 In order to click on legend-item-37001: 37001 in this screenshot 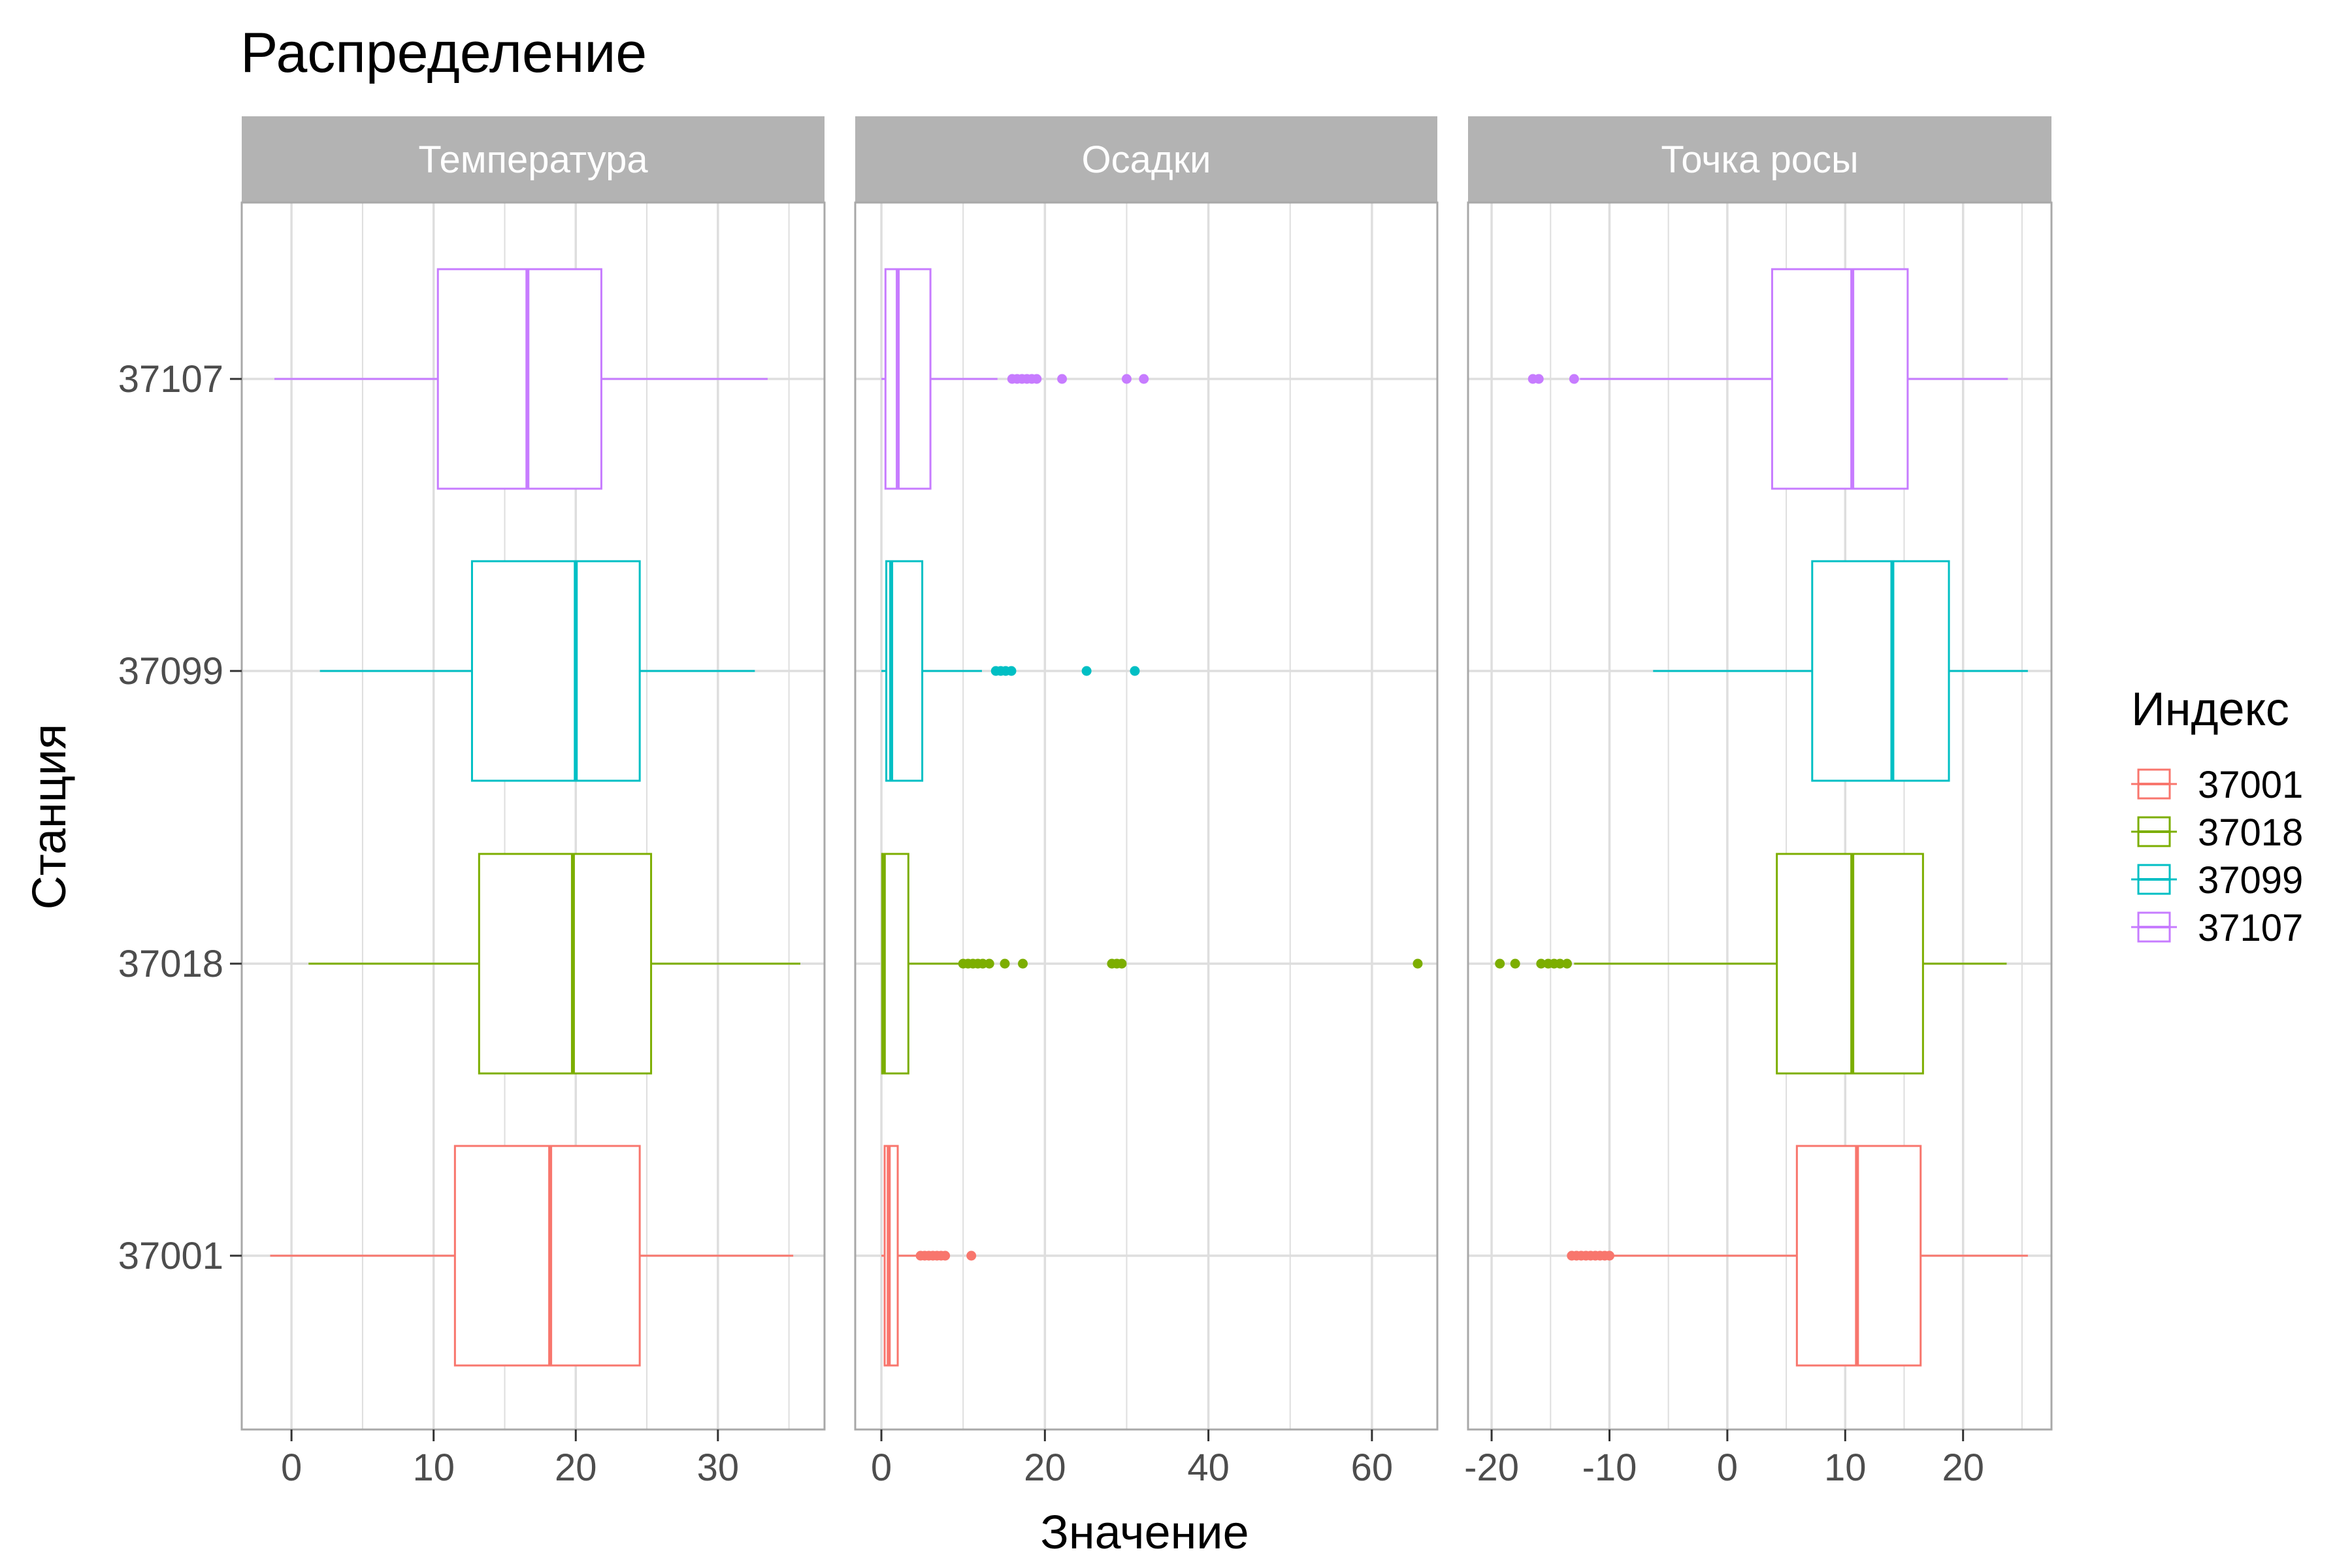, I will do `click(2217, 785)`.